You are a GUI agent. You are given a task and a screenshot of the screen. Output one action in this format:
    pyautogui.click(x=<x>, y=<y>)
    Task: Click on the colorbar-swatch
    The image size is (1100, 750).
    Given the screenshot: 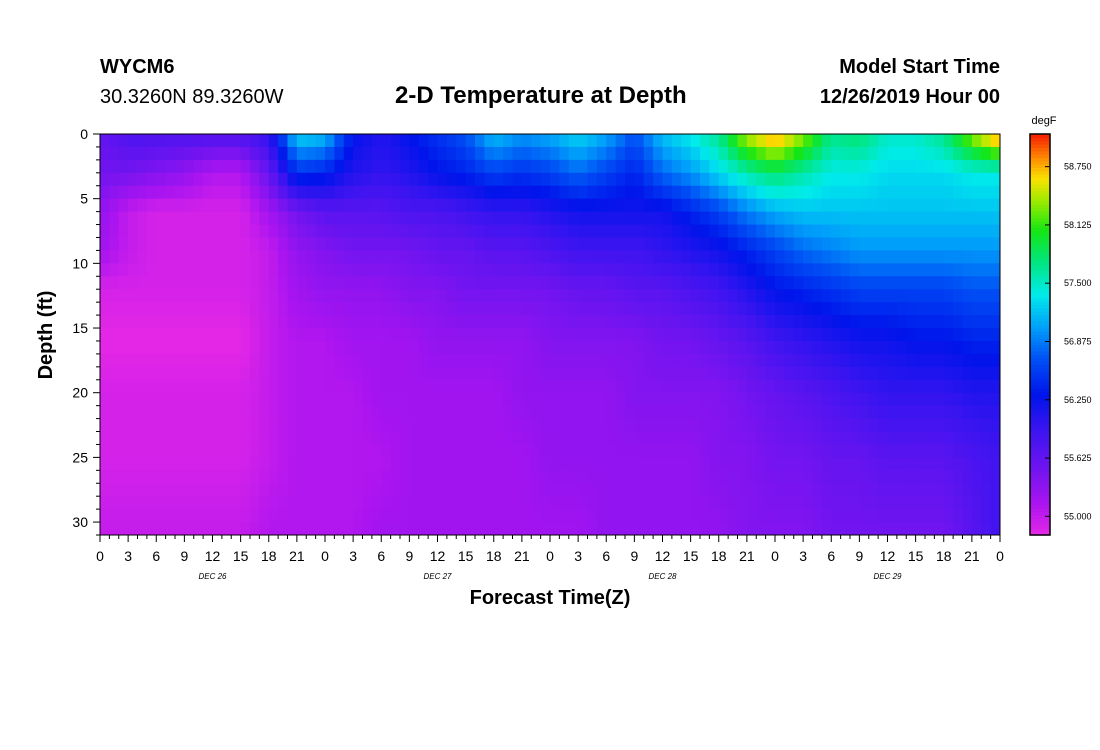 What is the action you would take?
    pyautogui.click(x=1040, y=299)
    